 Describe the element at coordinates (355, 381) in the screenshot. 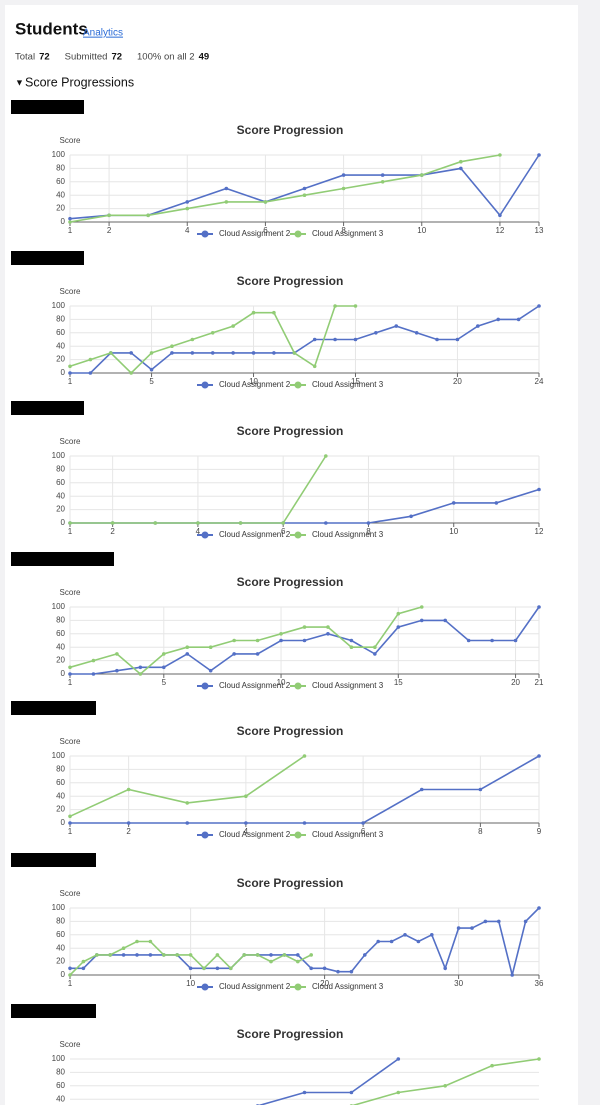

I see `x-tick-label: 15` at that location.